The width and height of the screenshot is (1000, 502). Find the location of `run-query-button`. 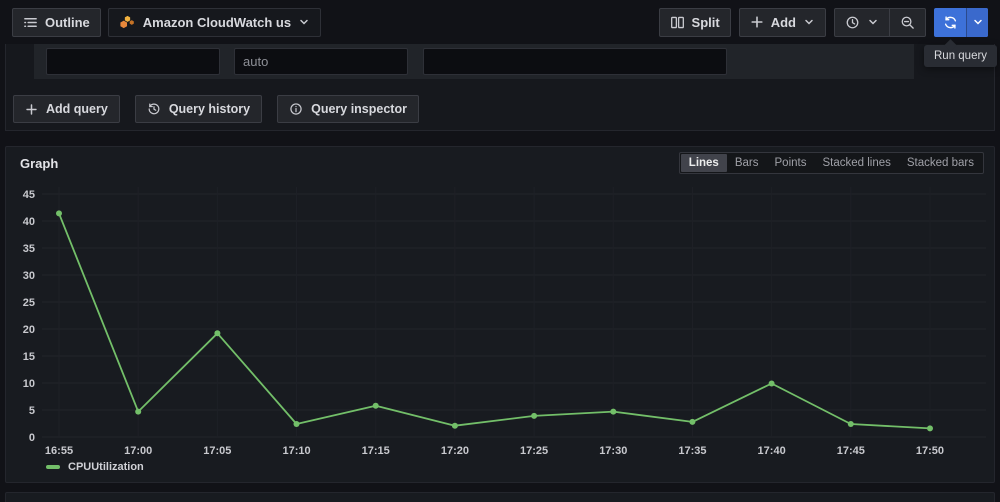

run-query-button is located at coordinates (961, 22).